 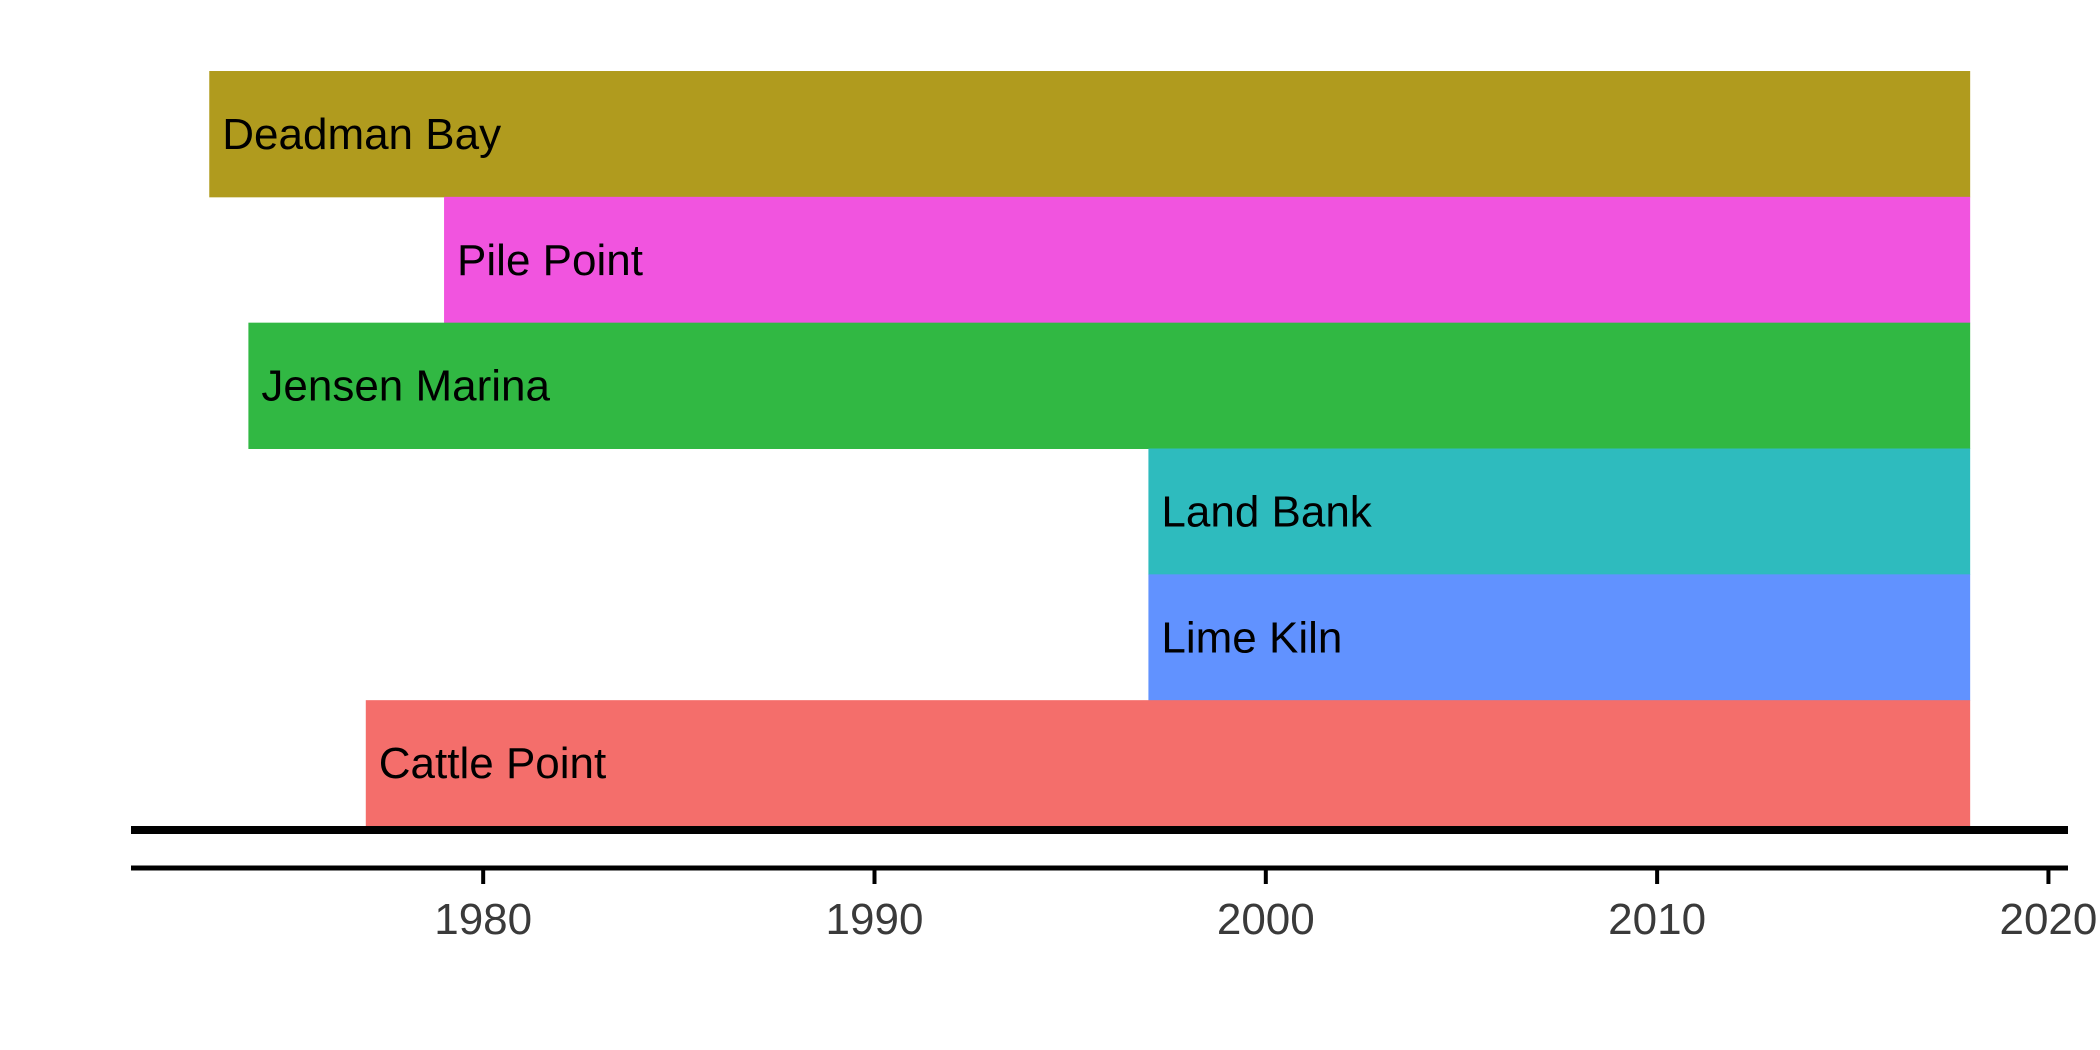 I want to click on x-axis: 1980 1990 2000 2010 2020, so click(x=1114, y=904).